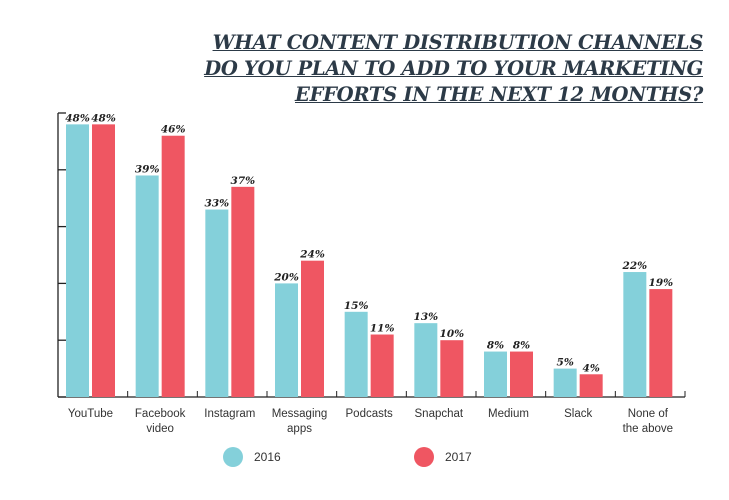  Describe the element at coordinates (370, 414) in the screenshot. I see `x-tick-label: Podcasts` at that location.